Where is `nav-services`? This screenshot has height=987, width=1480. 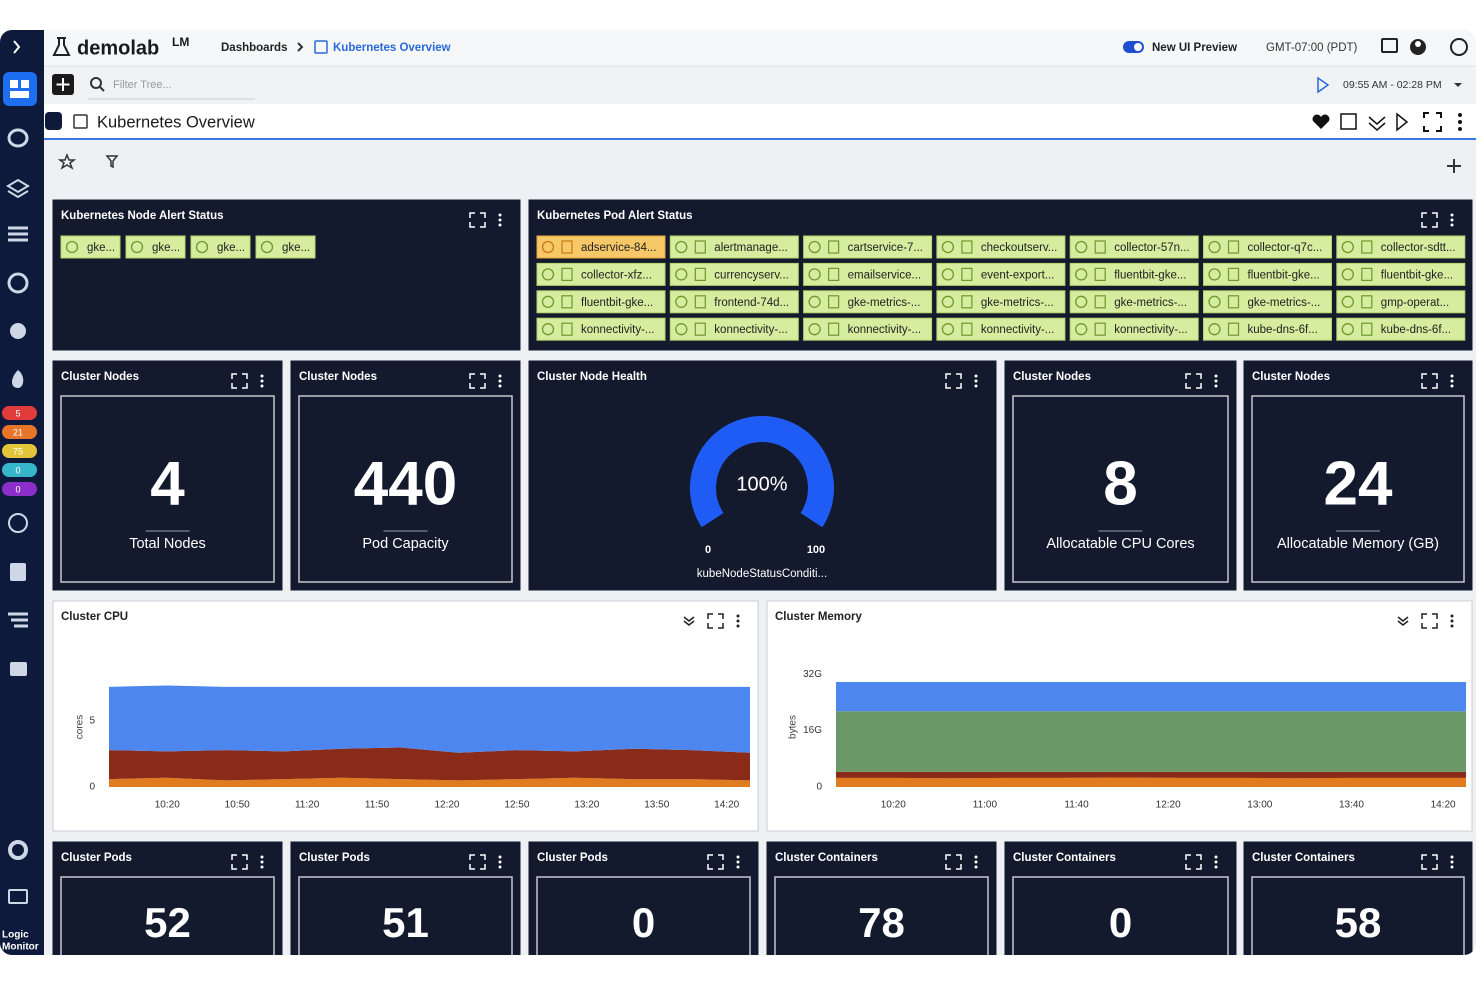
nav-services is located at coordinates (18, 331).